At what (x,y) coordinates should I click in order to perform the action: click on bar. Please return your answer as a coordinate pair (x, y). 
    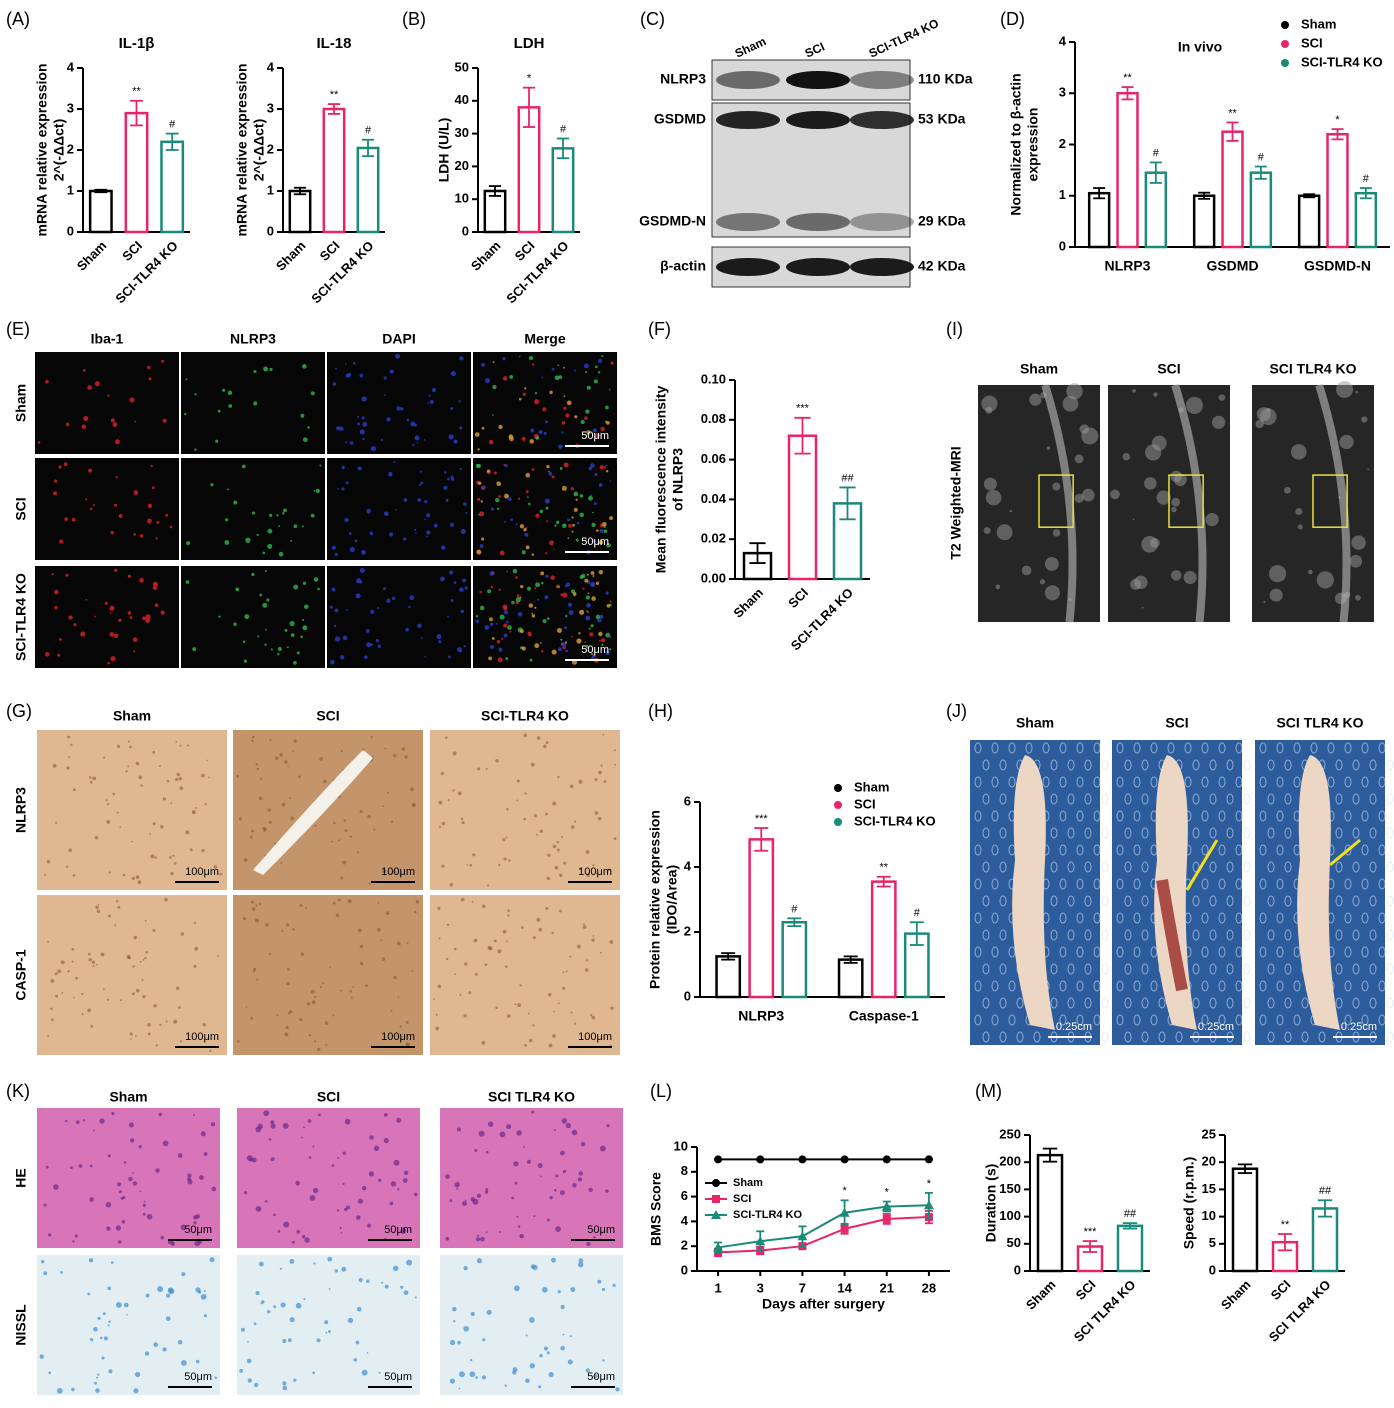
    Looking at the image, I should click on (883, 939).